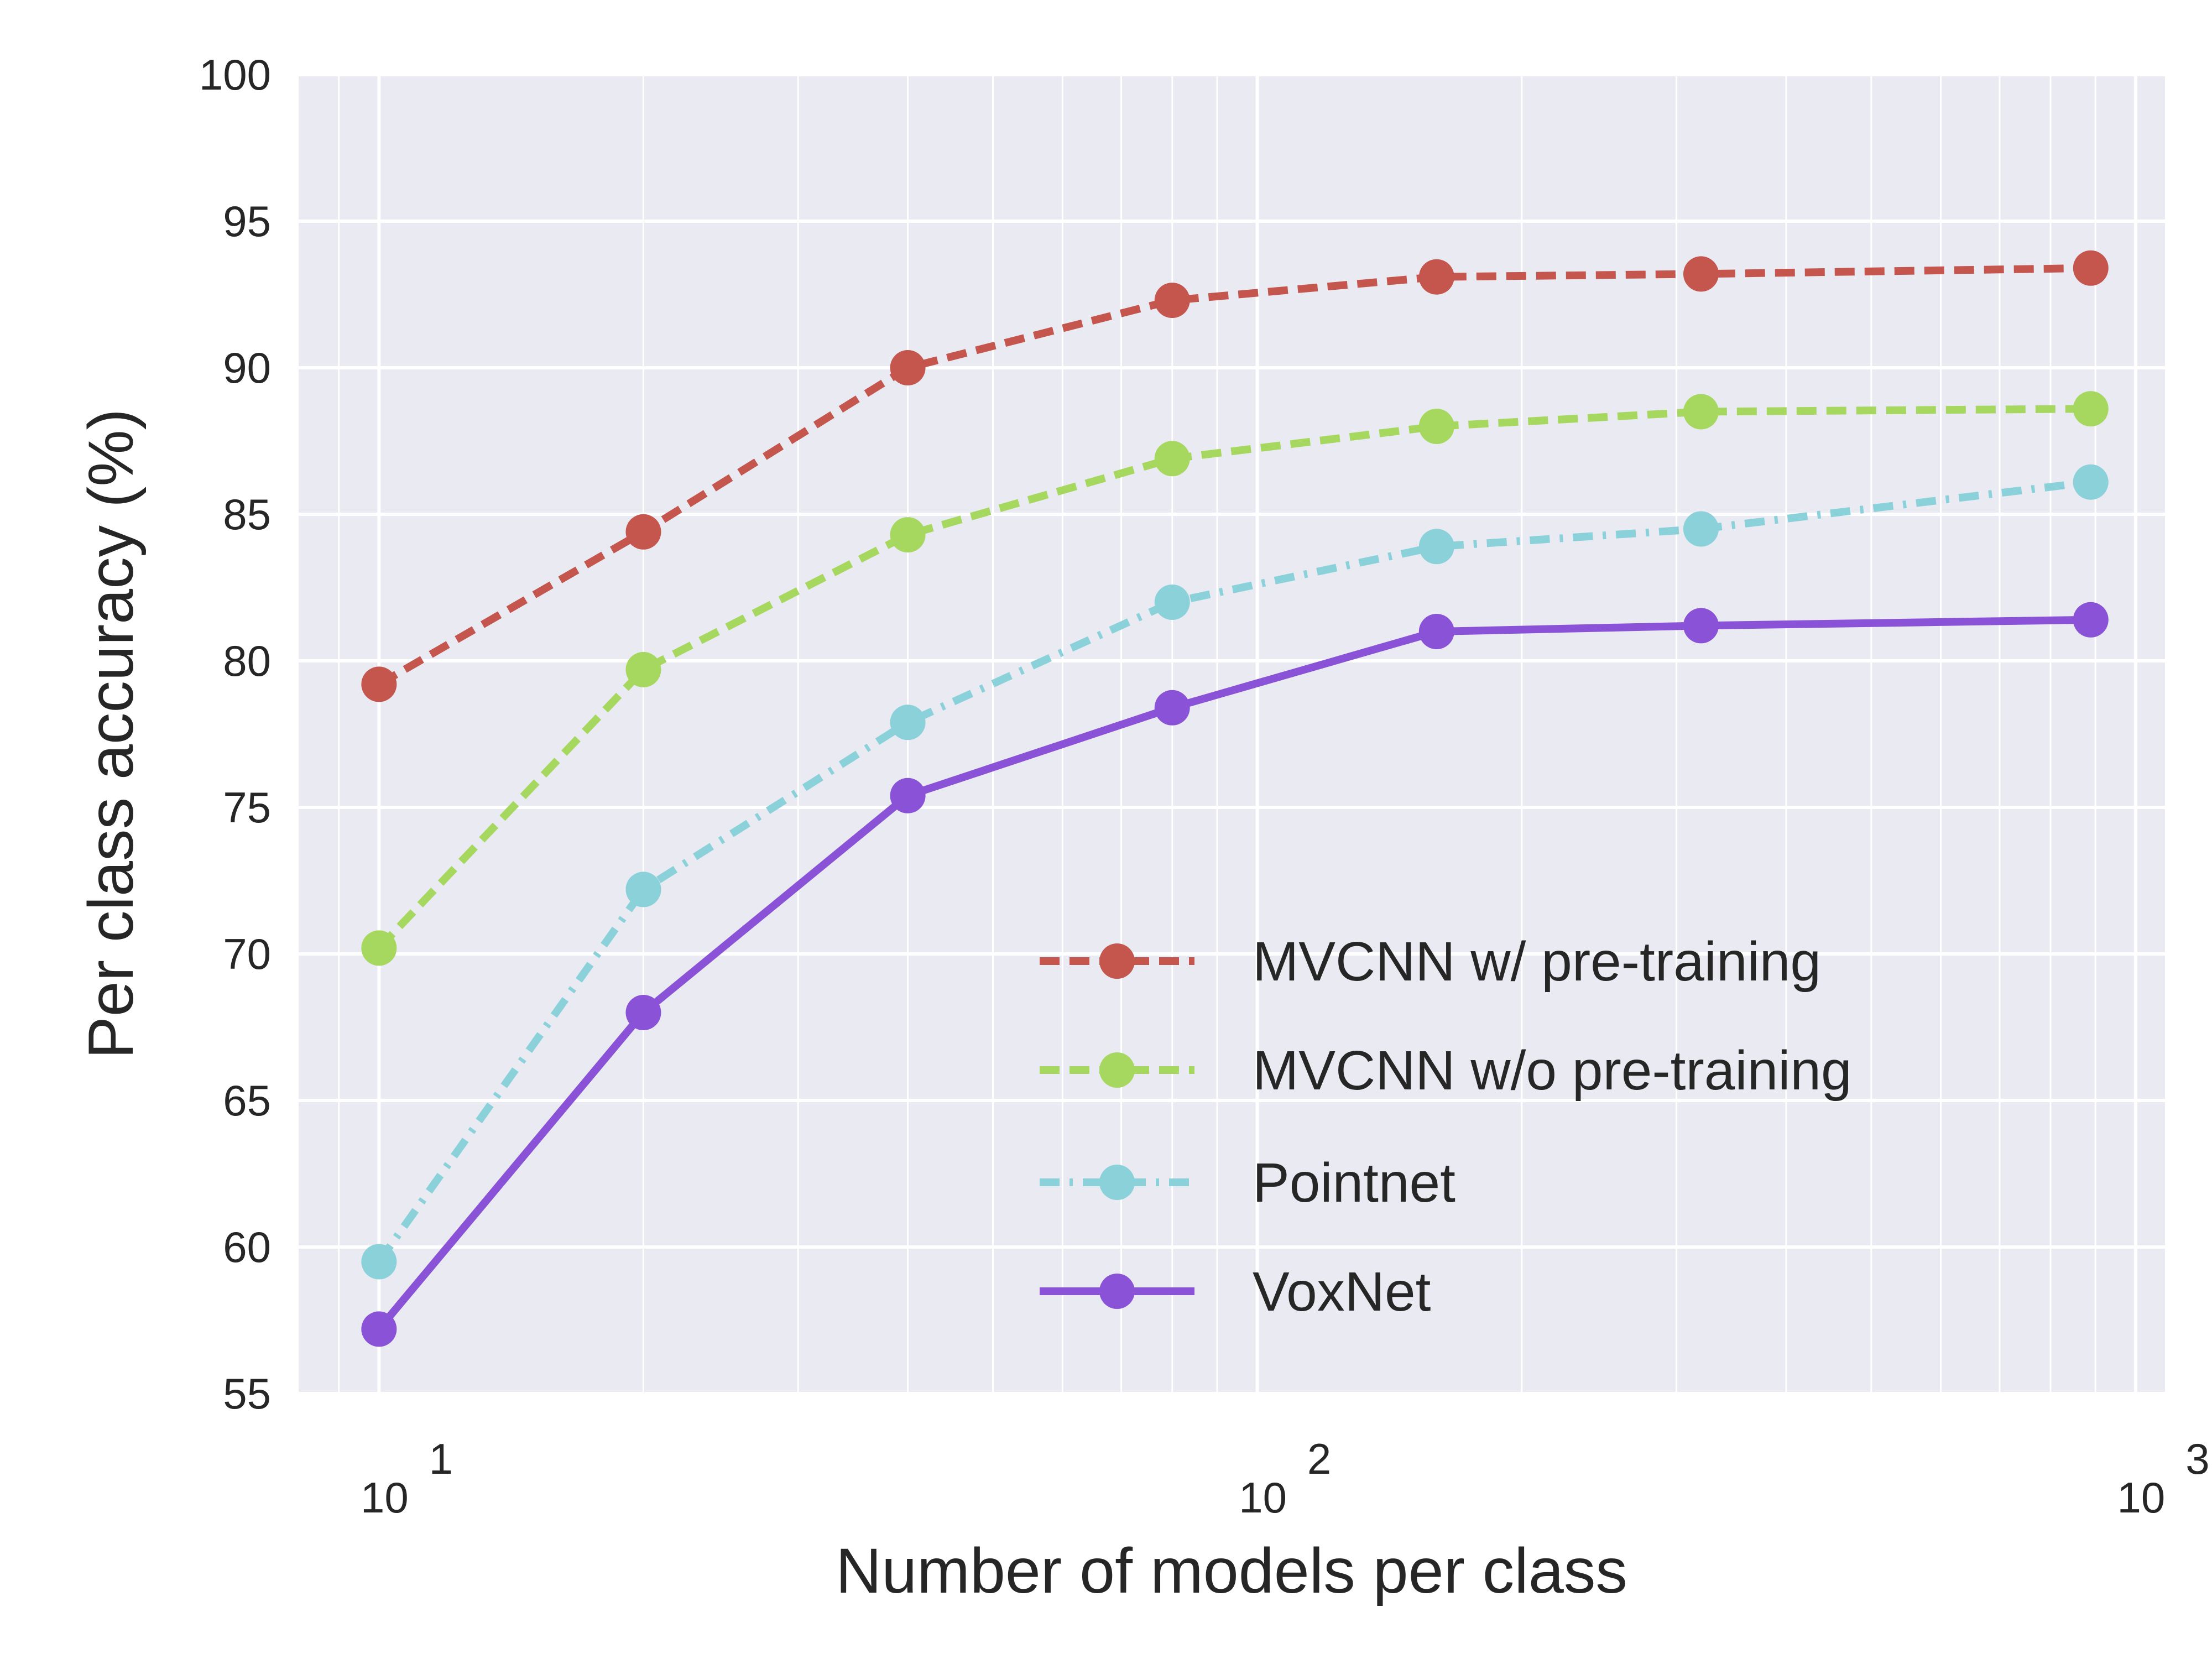  Describe the element at coordinates (247, 1247) in the screenshot. I see `y-tick-label: 60` at that location.